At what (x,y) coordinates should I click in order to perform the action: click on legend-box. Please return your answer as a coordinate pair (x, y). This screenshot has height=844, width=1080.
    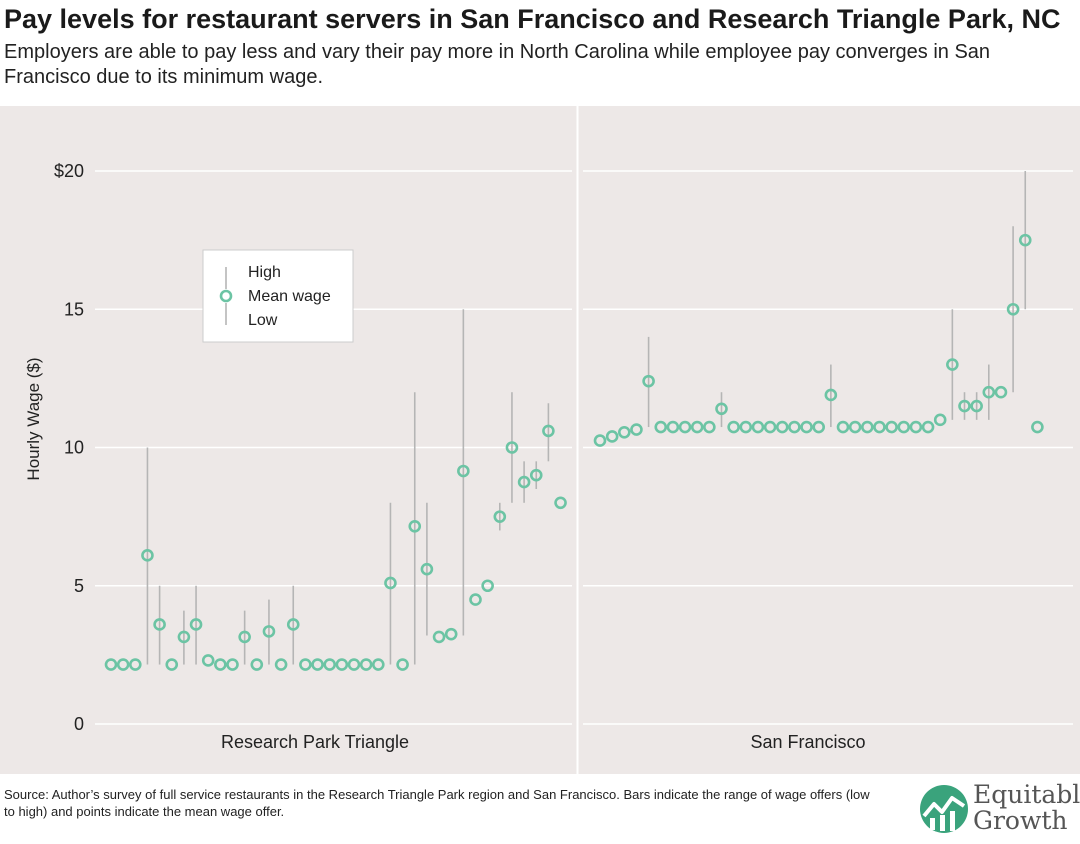
    Looking at the image, I should click on (278, 296).